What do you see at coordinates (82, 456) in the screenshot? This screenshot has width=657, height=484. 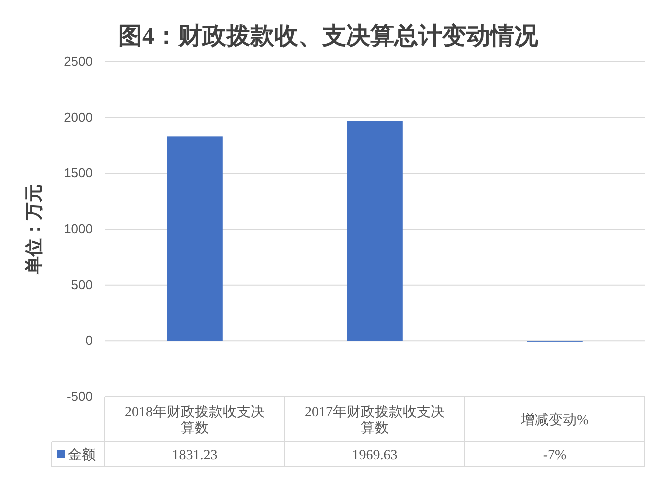 I see `legend-label: 金额` at bounding box center [82, 456].